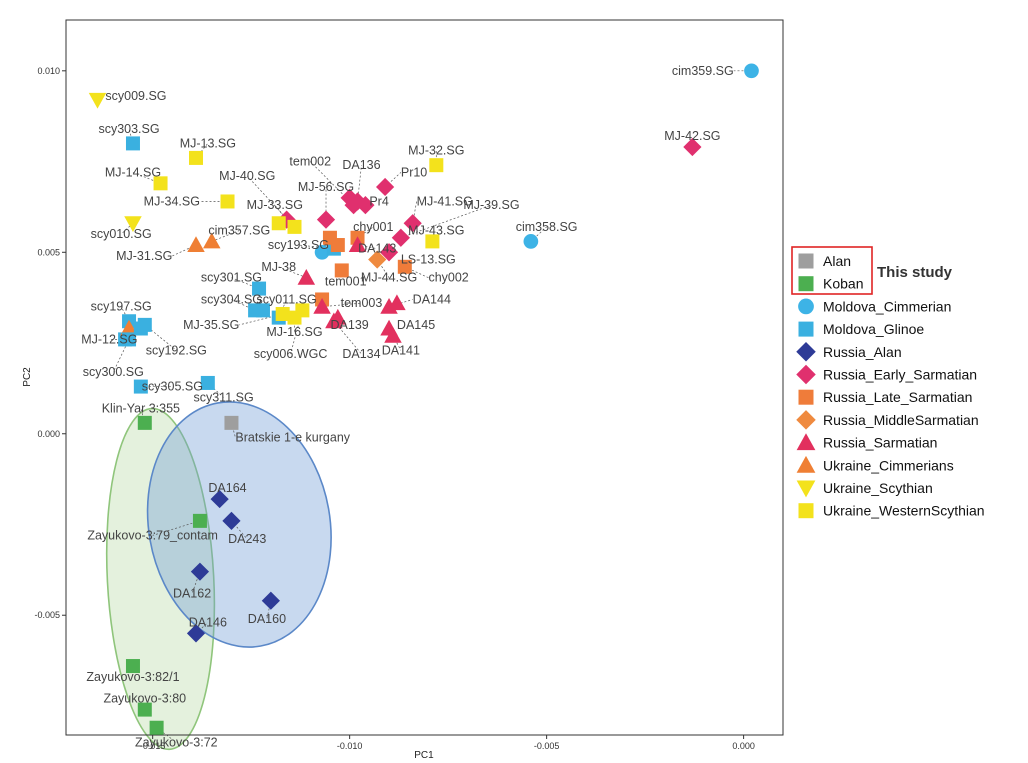  Describe the element at coordinates (48, 434) in the screenshot. I see `y-tick-label: 0.000` at that location.